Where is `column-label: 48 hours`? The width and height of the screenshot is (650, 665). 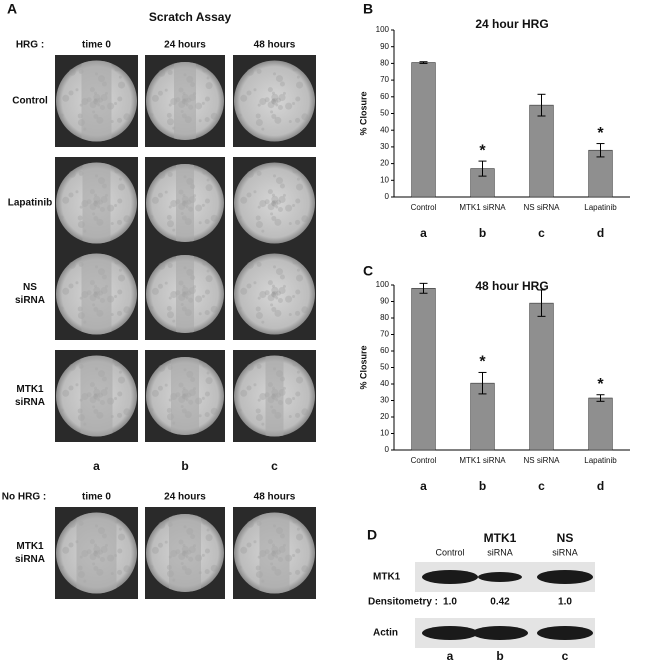 column-label: 48 hours is located at coordinates (275, 497).